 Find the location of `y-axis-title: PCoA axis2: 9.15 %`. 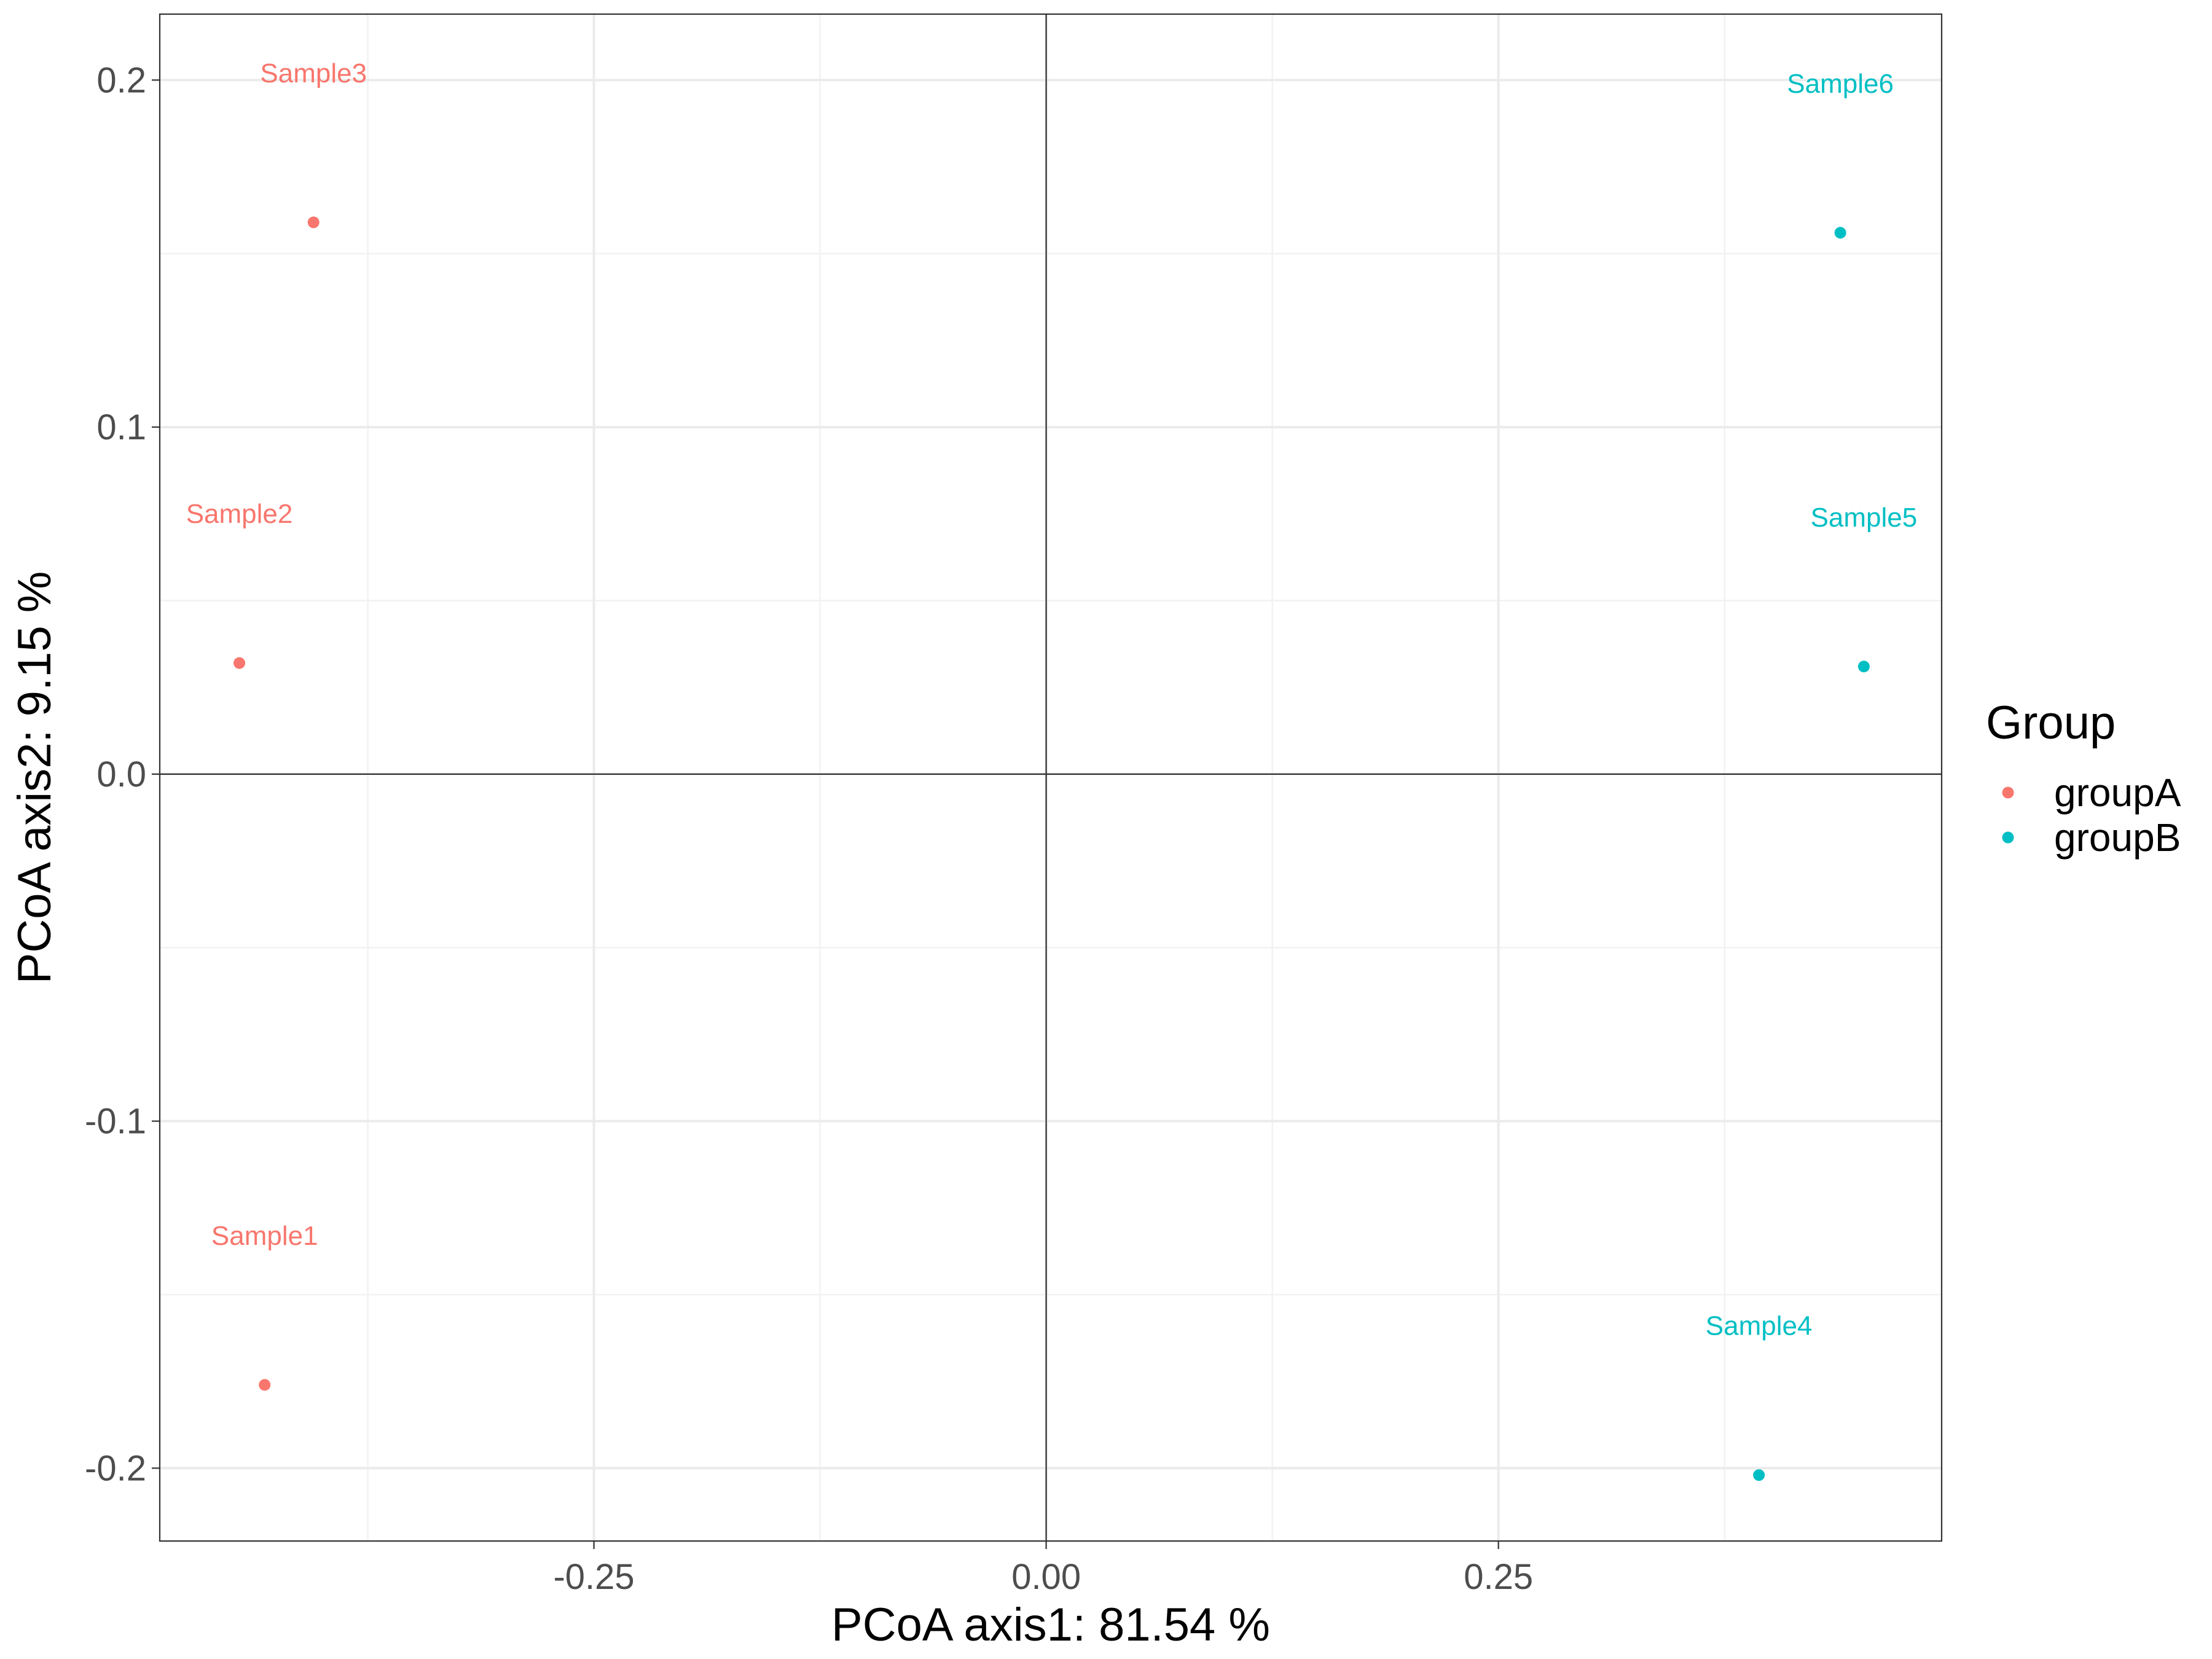

y-axis-title: PCoA axis2: 9.15 % is located at coordinates (35, 777).